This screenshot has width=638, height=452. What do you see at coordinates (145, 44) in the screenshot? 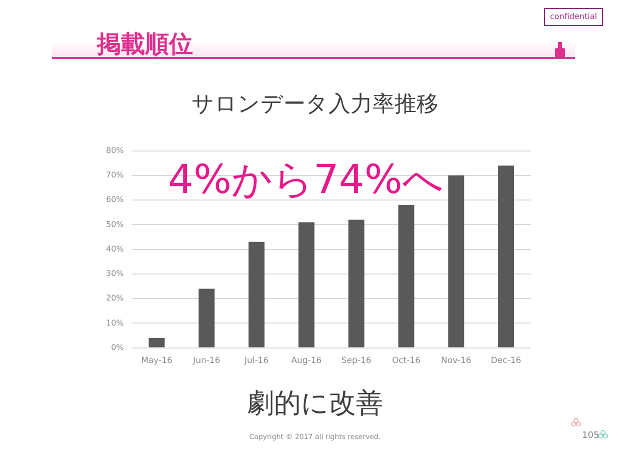
I see `text: 掲載順位` at bounding box center [145, 44].